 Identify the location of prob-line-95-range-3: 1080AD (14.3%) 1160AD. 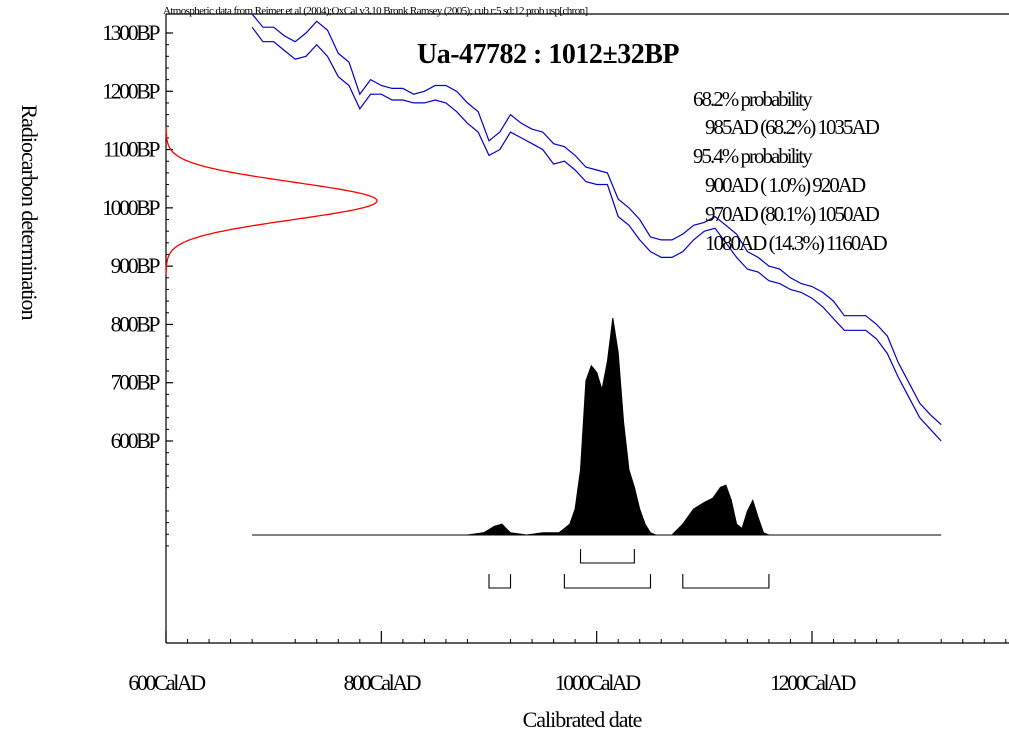
(796, 243).